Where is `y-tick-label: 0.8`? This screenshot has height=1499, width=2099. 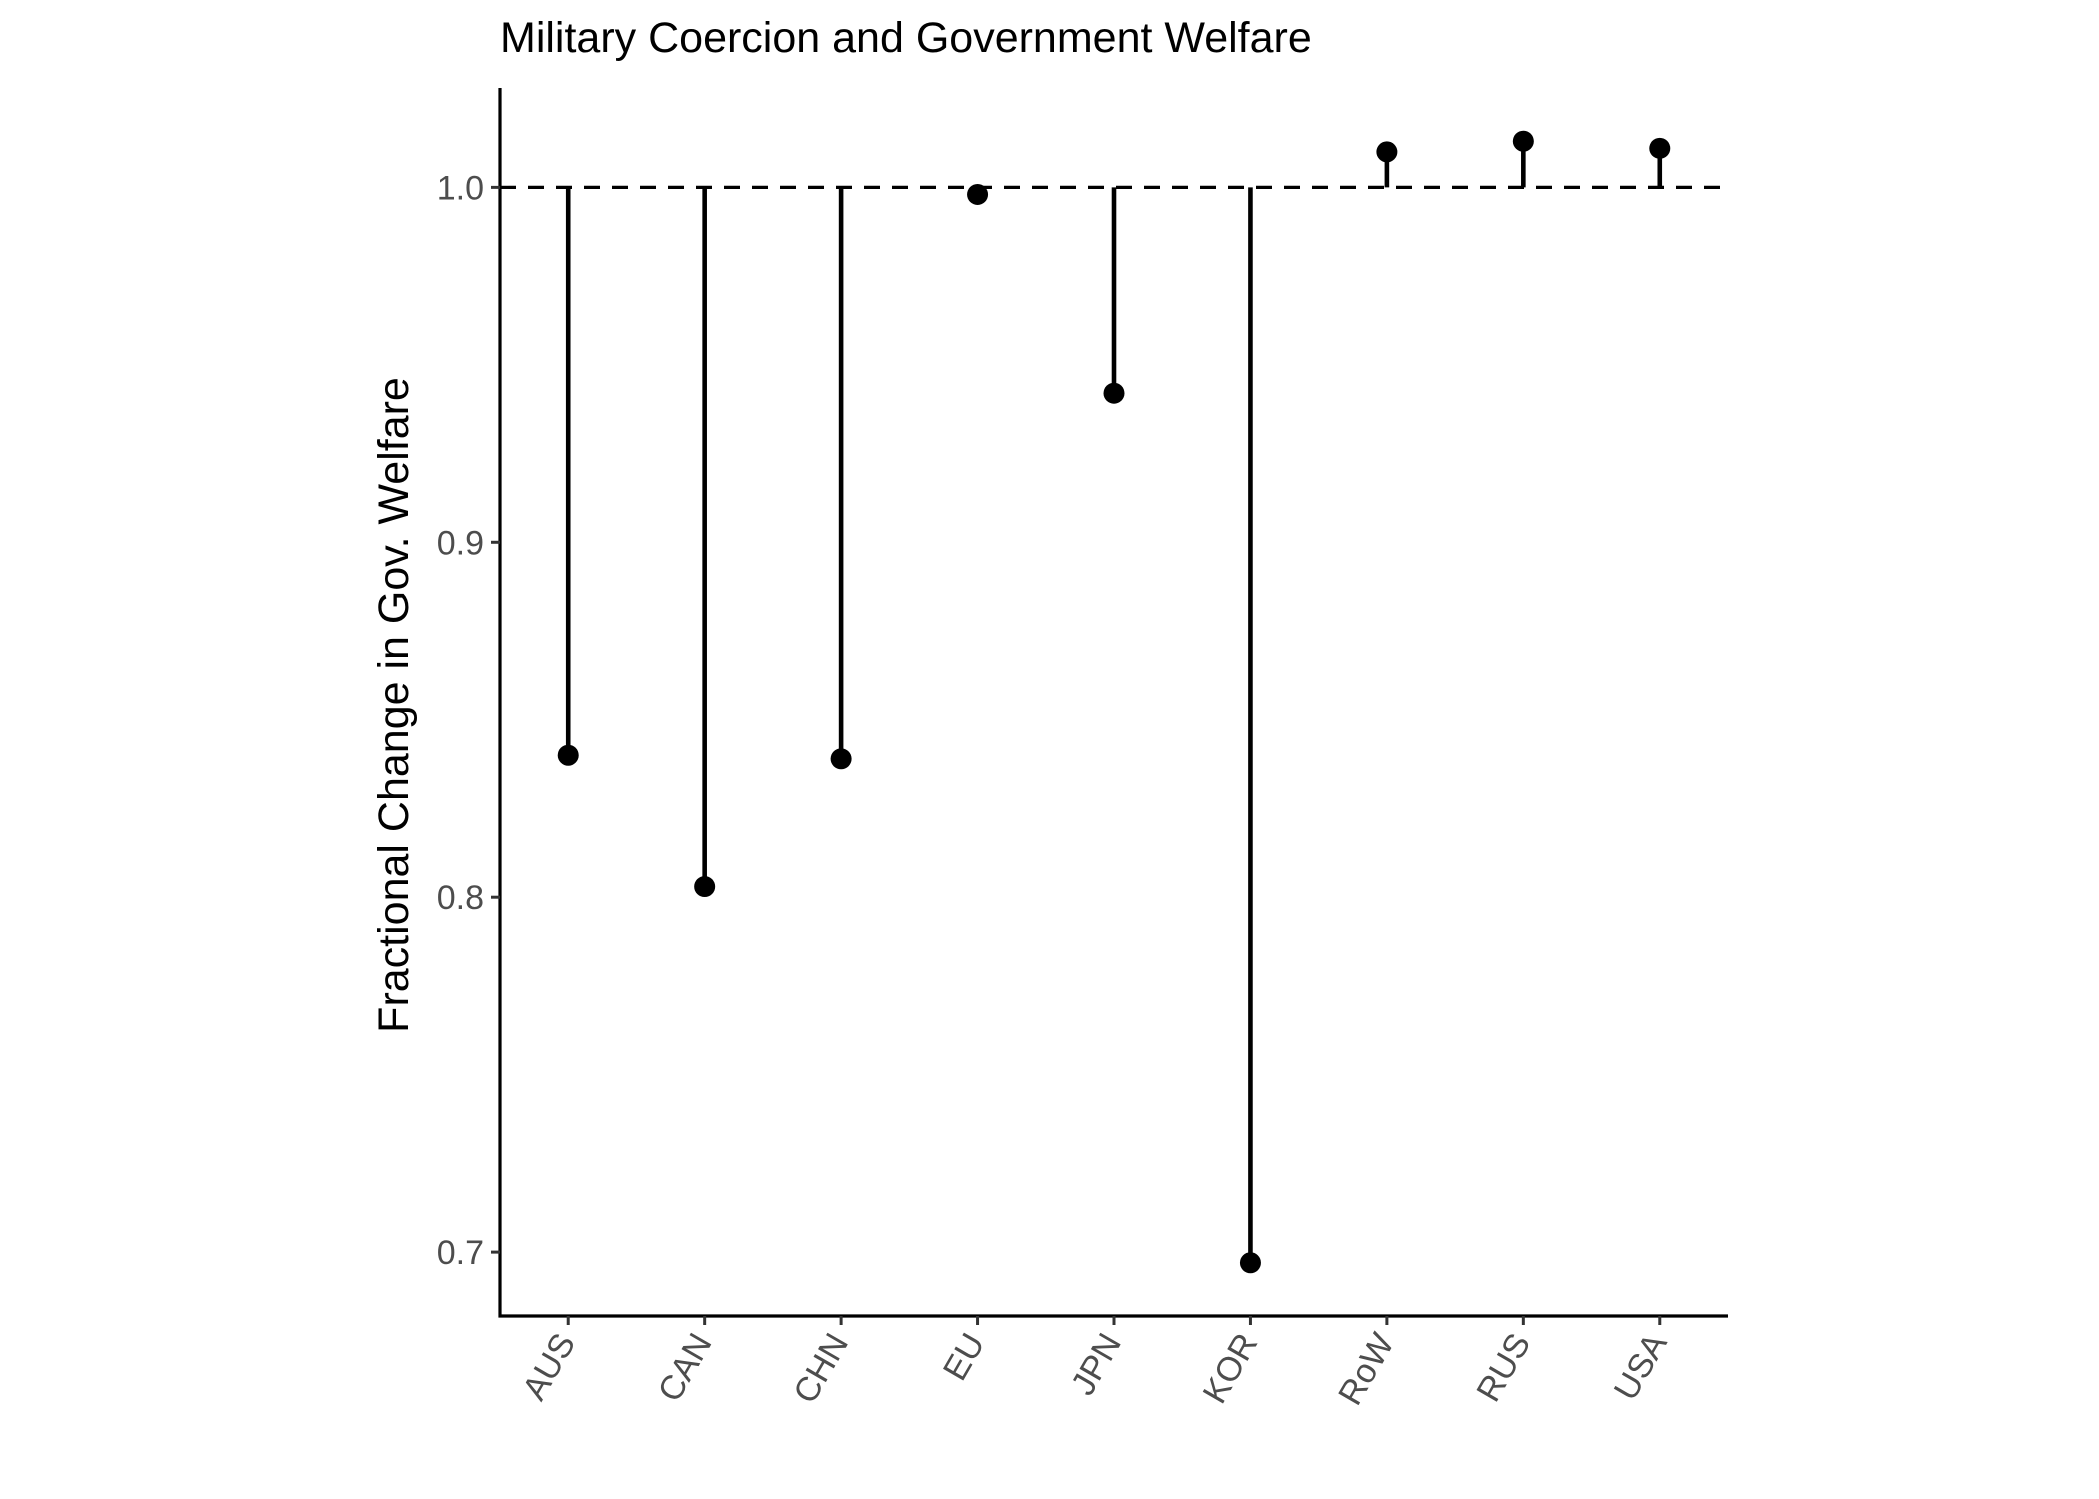 y-tick-label: 0.8 is located at coordinates (460, 898).